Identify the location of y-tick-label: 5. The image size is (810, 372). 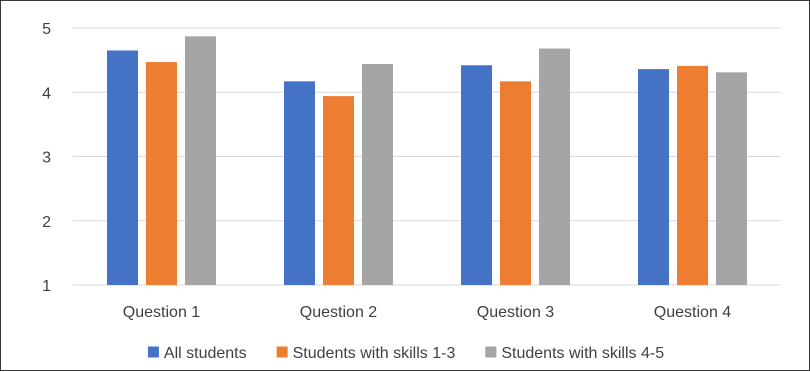
(46, 29).